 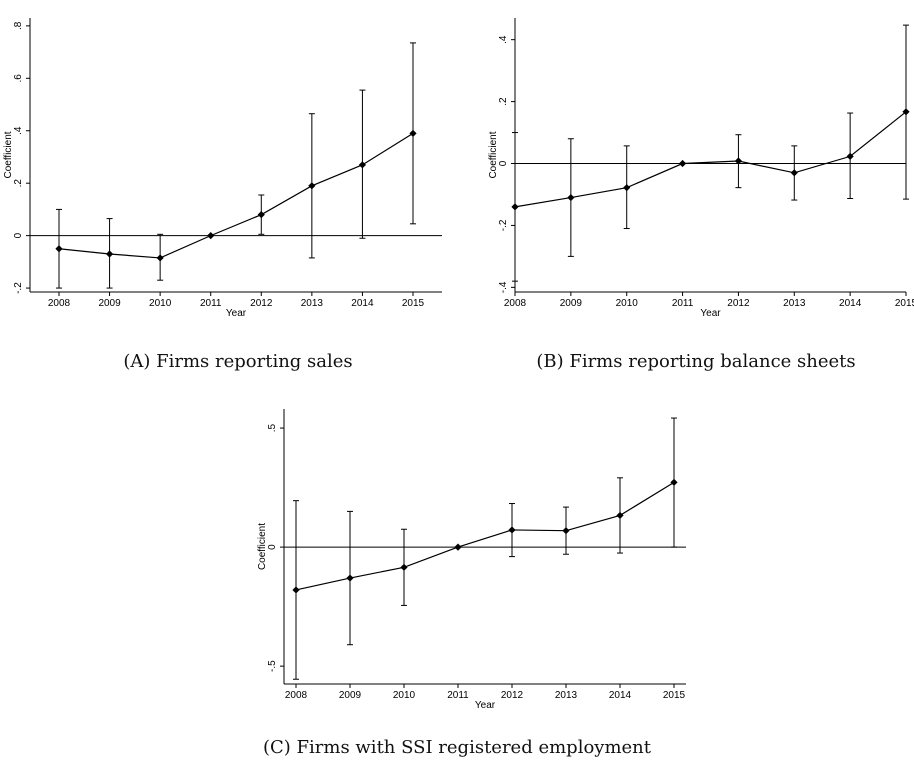 What do you see at coordinates (457, 747) in the screenshot?
I see `caption-panel-c: (C) Firms with SSI registered employment` at bounding box center [457, 747].